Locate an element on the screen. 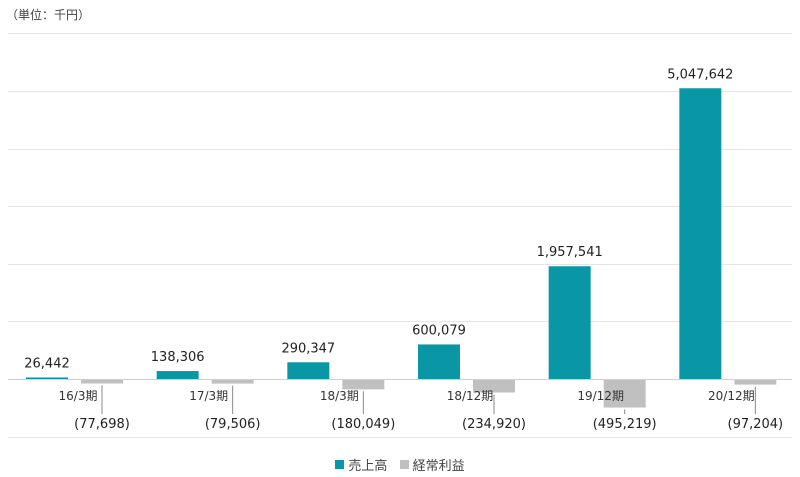  data-label-ordinary-profit-4: (495,219) is located at coordinates (625, 424).